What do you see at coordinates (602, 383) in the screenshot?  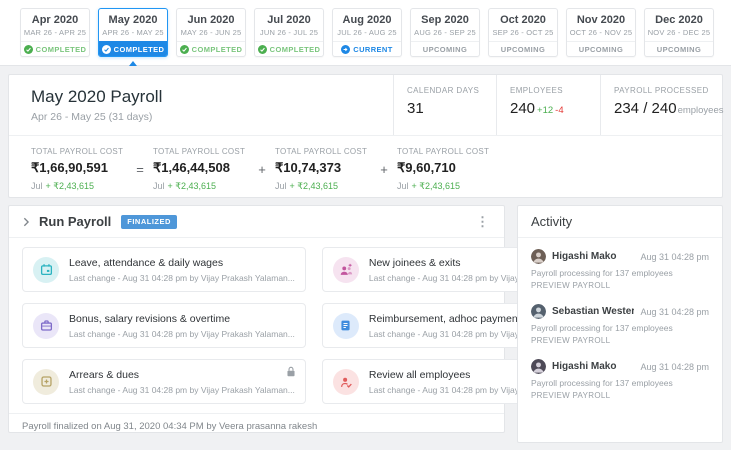 I see `activity-description: Payroll processing for 137 employees` at bounding box center [602, 383].